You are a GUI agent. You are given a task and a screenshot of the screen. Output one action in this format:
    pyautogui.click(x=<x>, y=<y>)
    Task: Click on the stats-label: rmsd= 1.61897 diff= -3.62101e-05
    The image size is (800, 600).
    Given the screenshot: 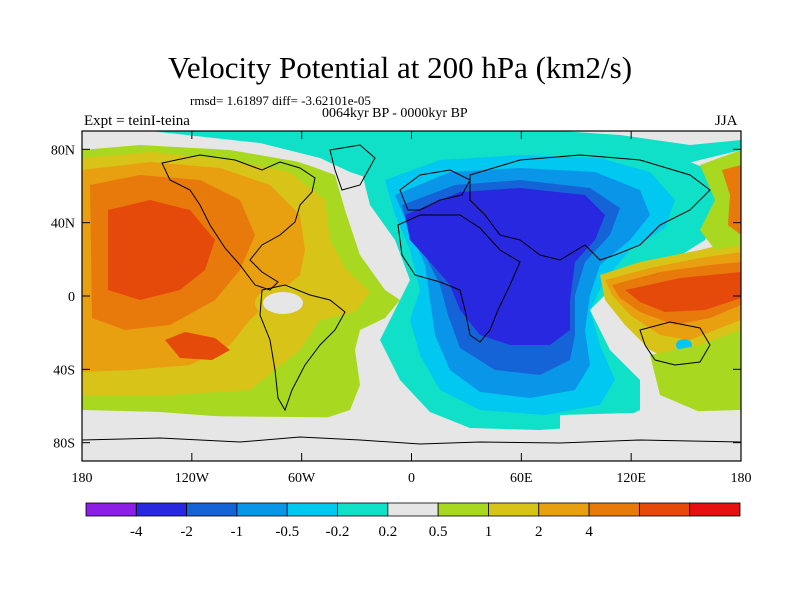 What is the action you would take?
    pyautogui.click(x=280, y=100)
    